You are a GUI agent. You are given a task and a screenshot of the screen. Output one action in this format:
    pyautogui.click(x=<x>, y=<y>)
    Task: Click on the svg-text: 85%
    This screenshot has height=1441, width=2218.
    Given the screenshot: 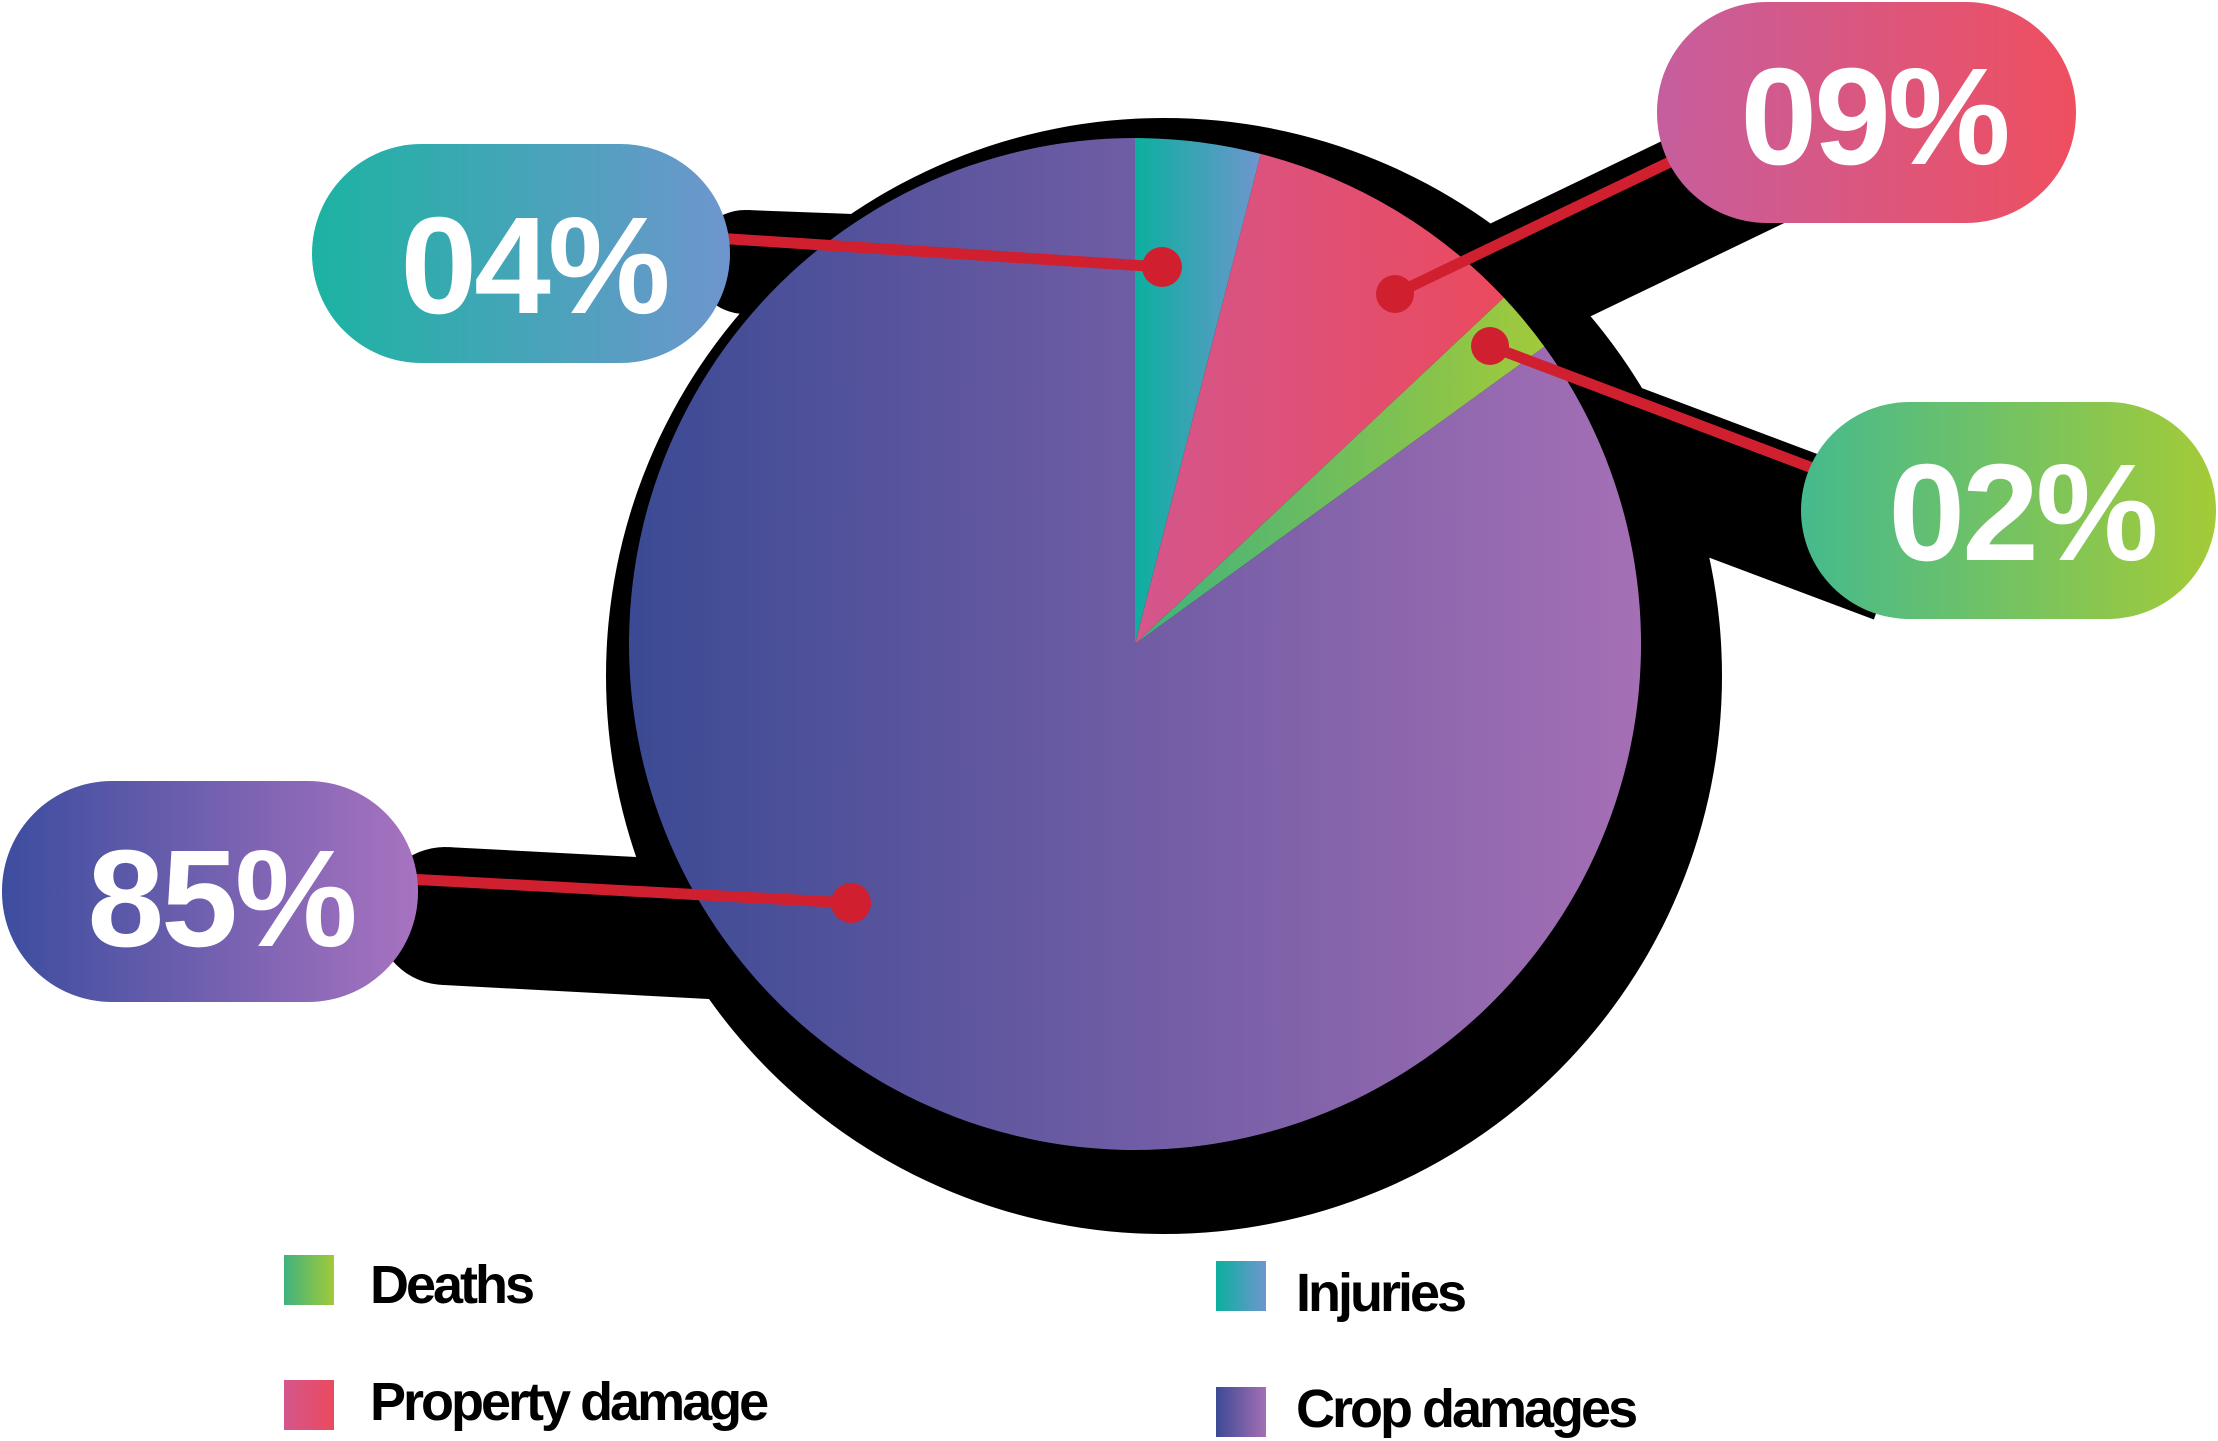 What is the action you would take?
    pyautogui.click(x=220, y=899)
    